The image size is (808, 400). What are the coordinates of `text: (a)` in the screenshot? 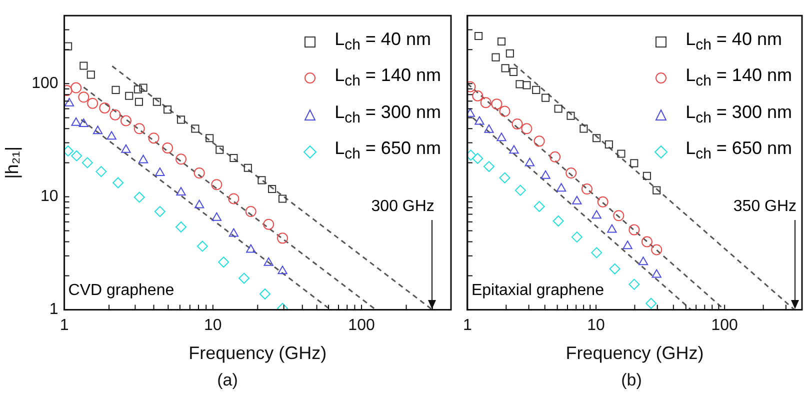 It's located at (227, 380).